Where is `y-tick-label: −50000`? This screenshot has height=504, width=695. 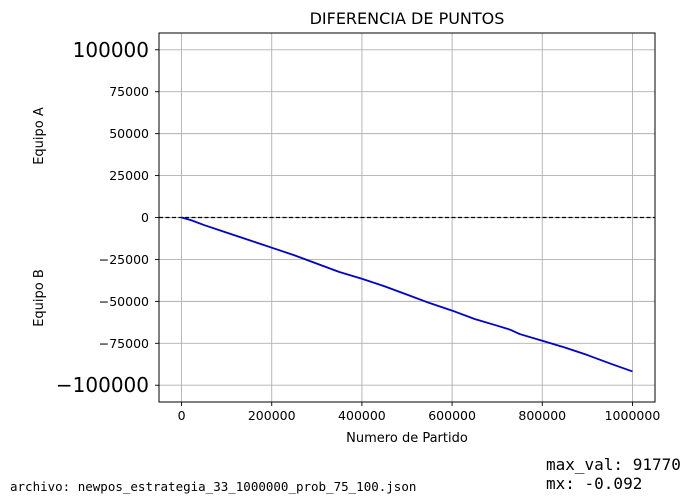
y-tick-label: −50000 is located at coordinates (124, 301).